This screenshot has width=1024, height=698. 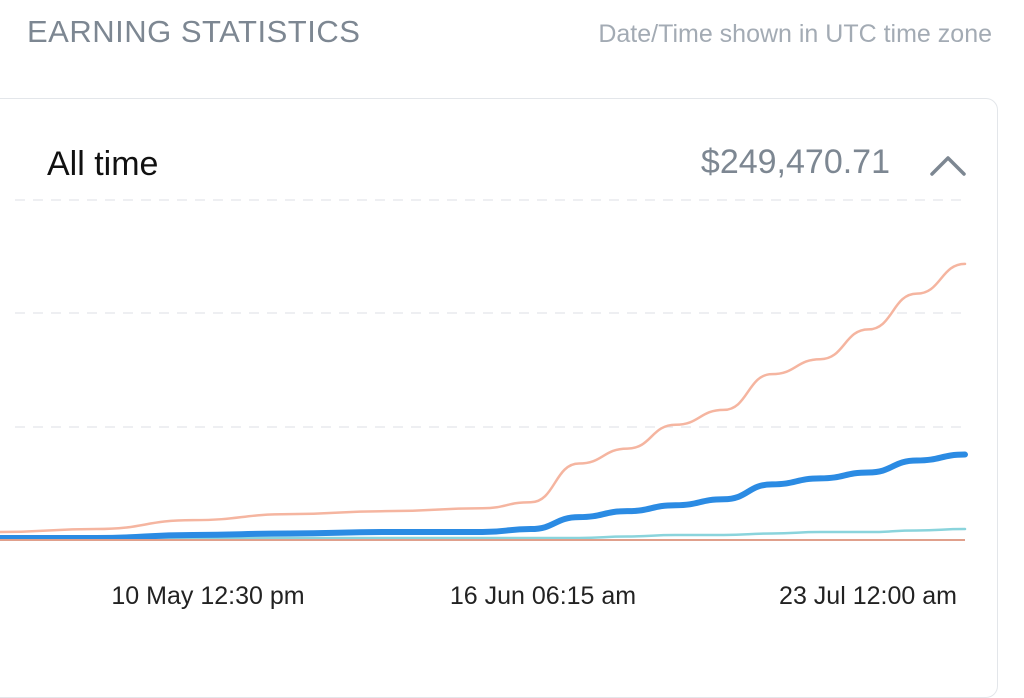 What do you see at coordinates (194, 31) in the screenshot?
I see `section-title: EARNING STATISTICS` at bounding box center [194, 31].